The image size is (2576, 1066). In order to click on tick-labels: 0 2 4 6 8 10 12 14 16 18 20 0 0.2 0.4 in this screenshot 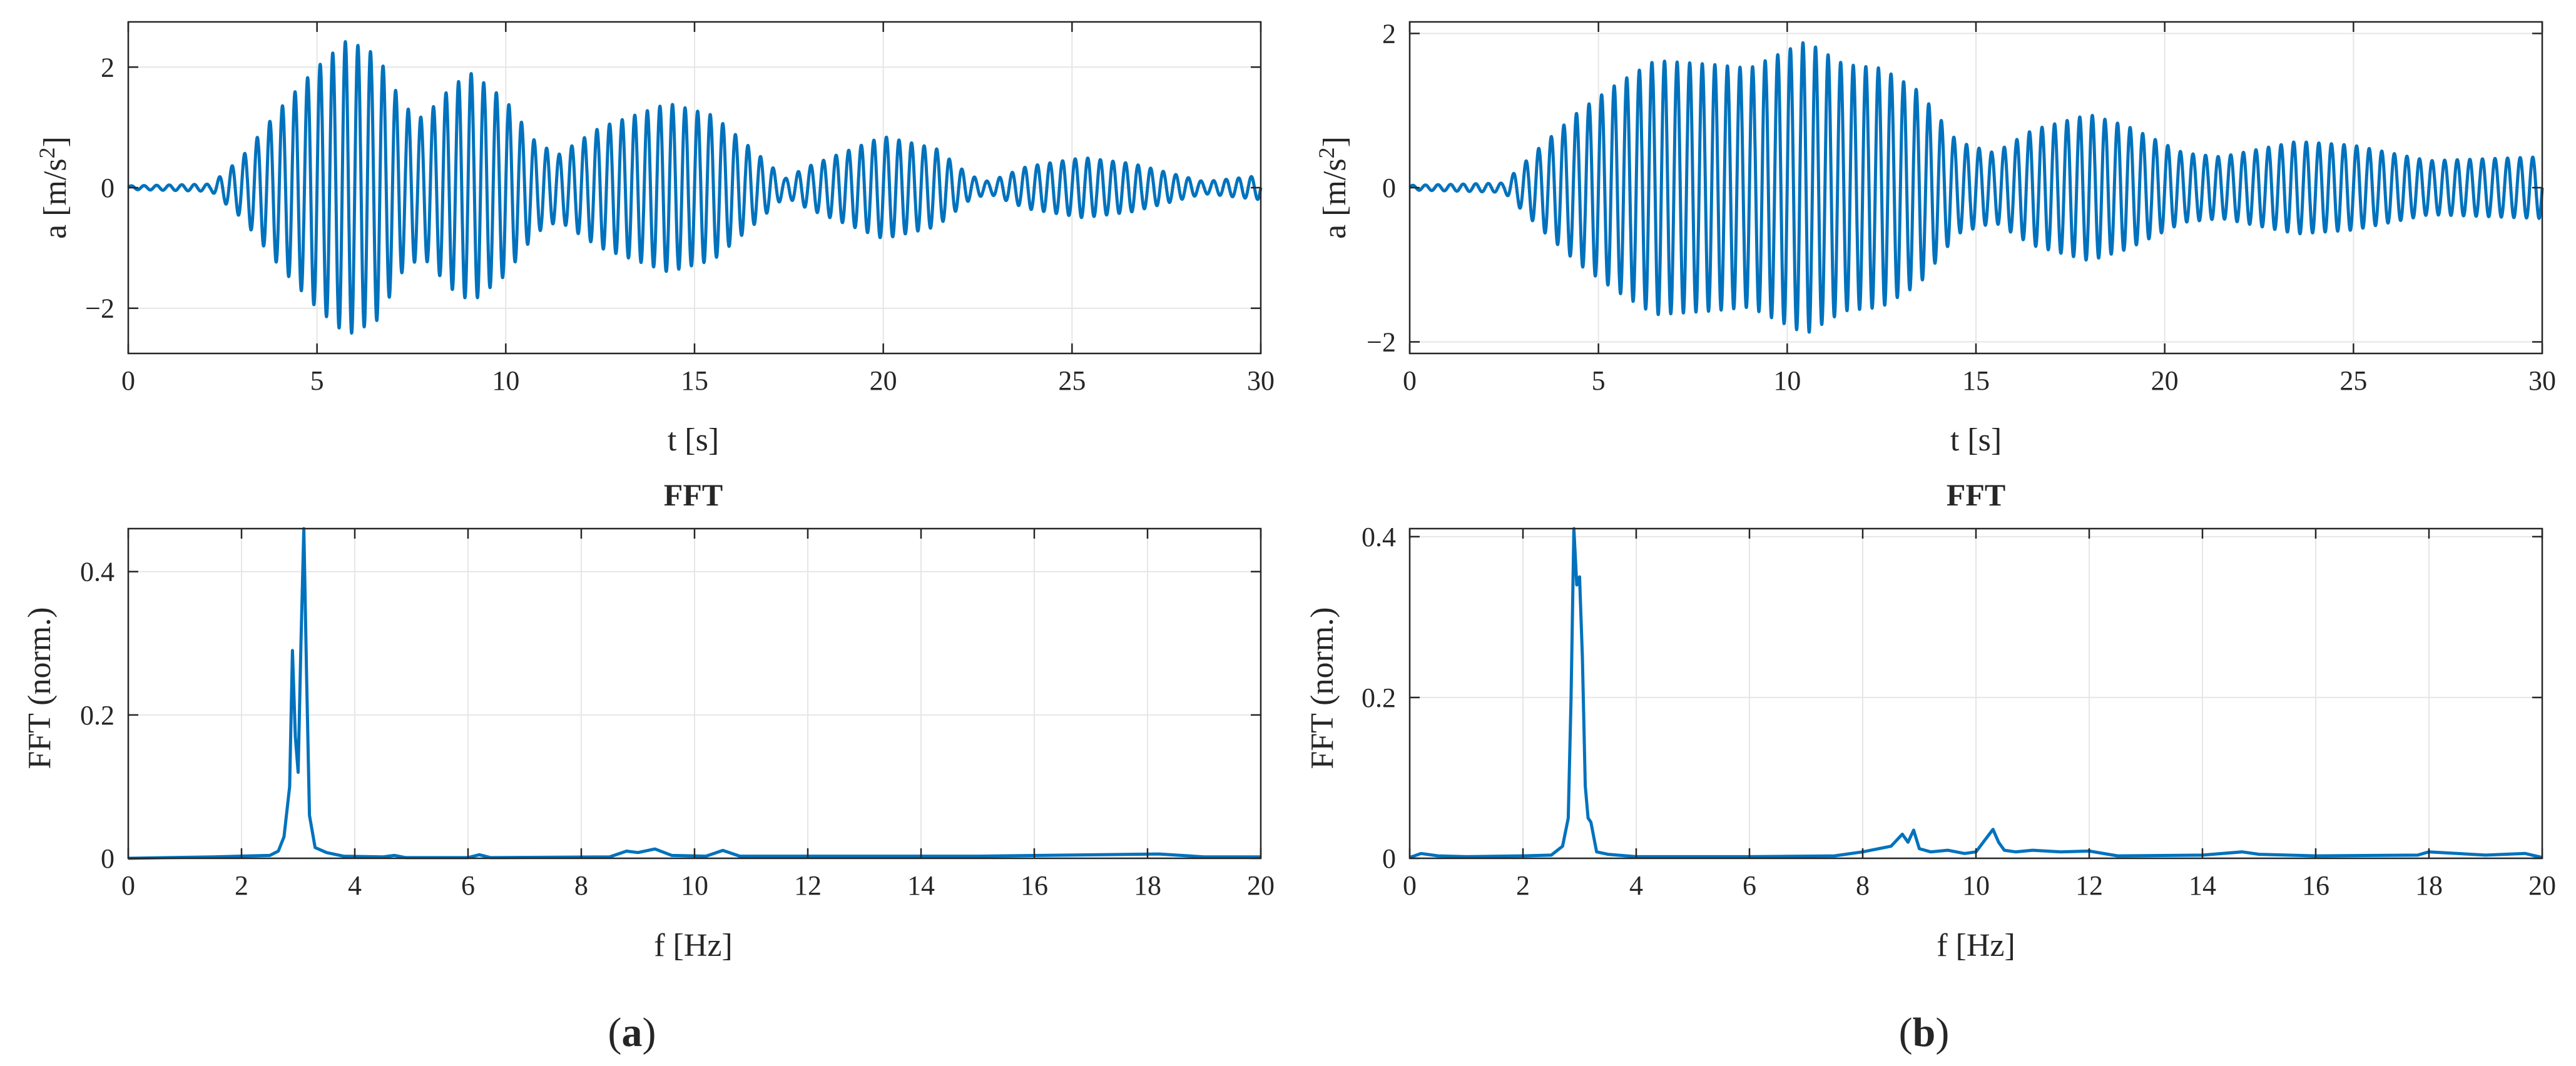, I will do `click(678, 729)`.